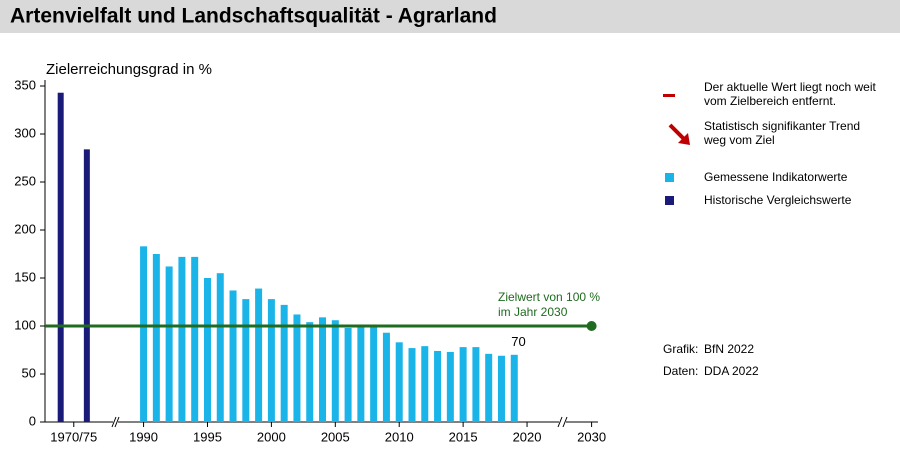  What do you see at coordinates (25, 132) in the screenshot?
I see `y-tick-label: 300` at bounding box center [25, 132].